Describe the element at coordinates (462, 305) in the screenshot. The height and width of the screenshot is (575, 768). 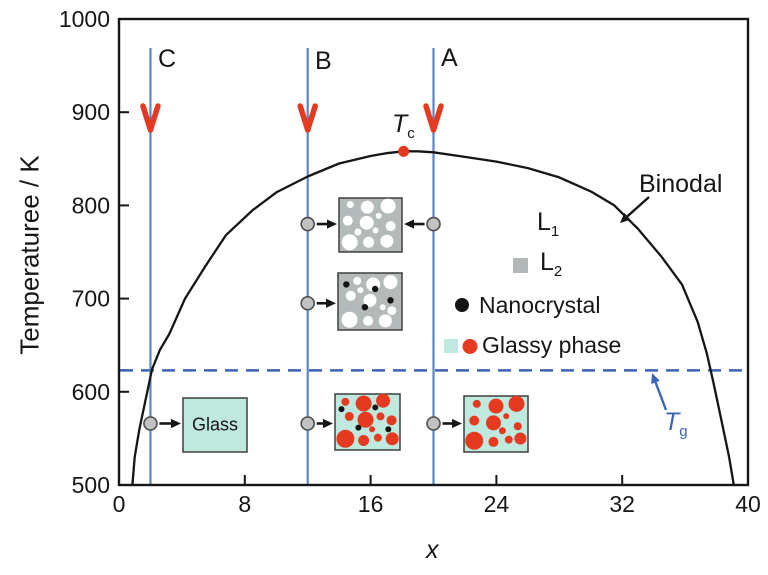
I see `legend-black-circle-nanocrystal` at that location.